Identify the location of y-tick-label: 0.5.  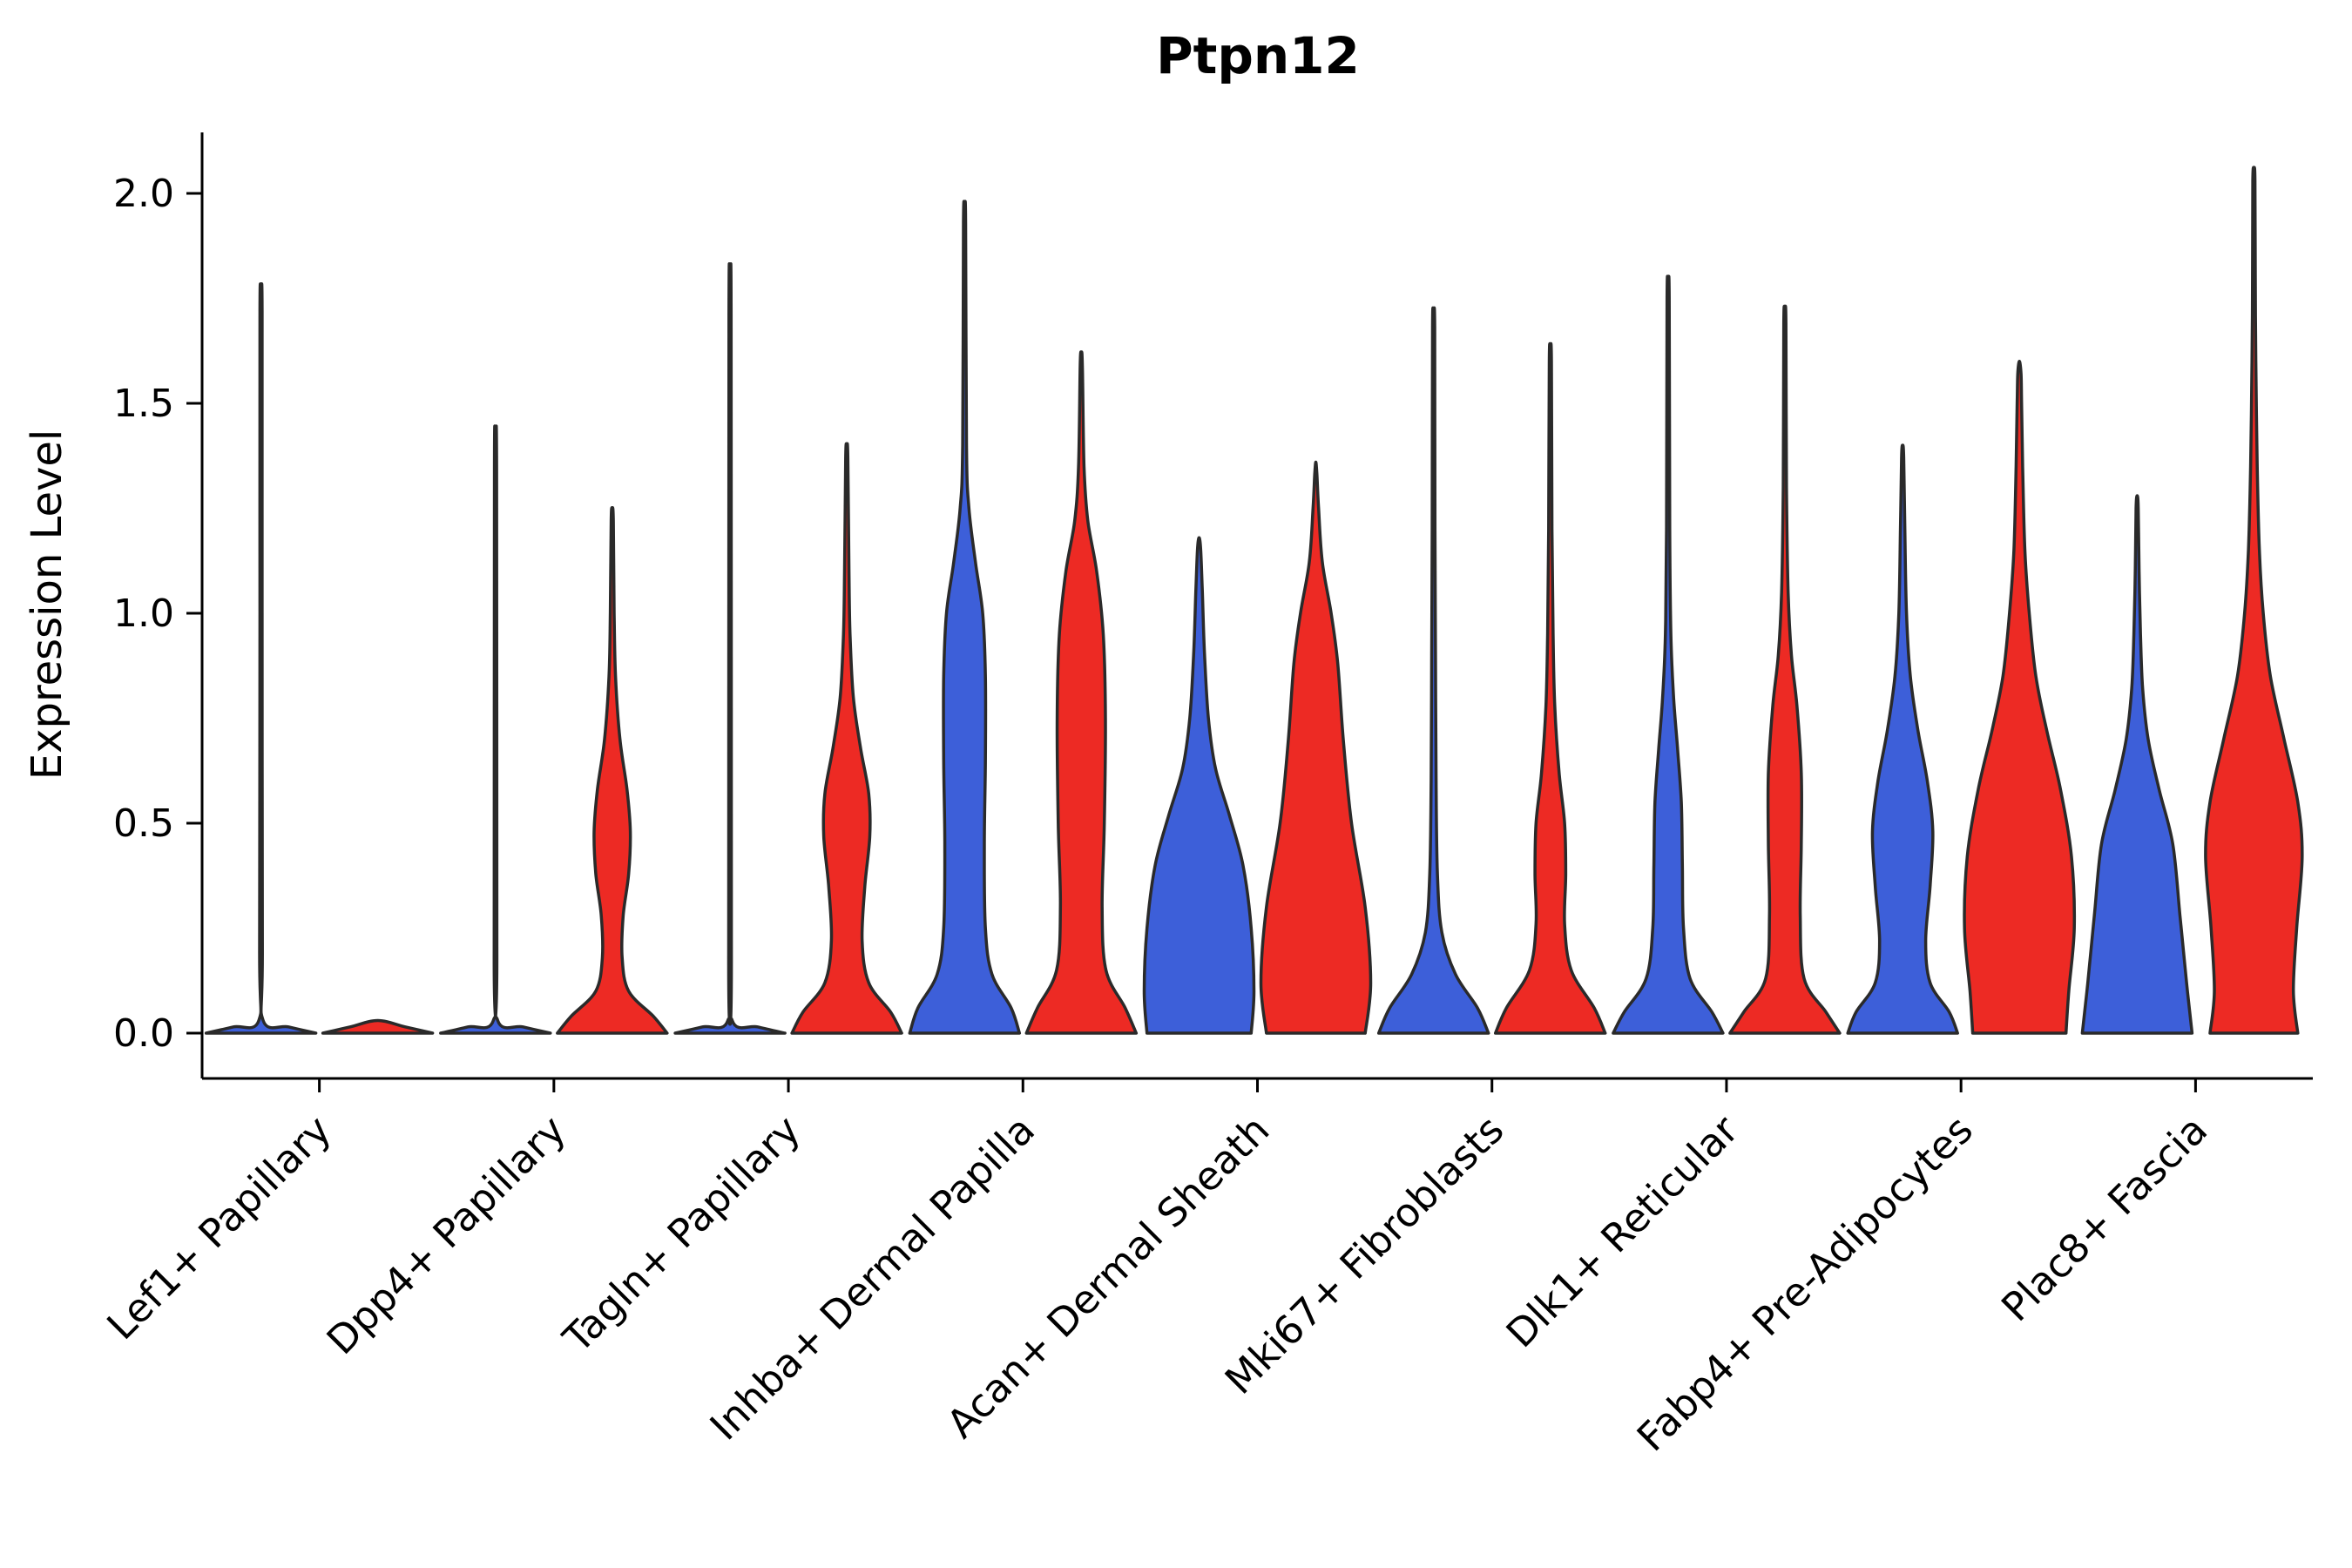
(143, 823).